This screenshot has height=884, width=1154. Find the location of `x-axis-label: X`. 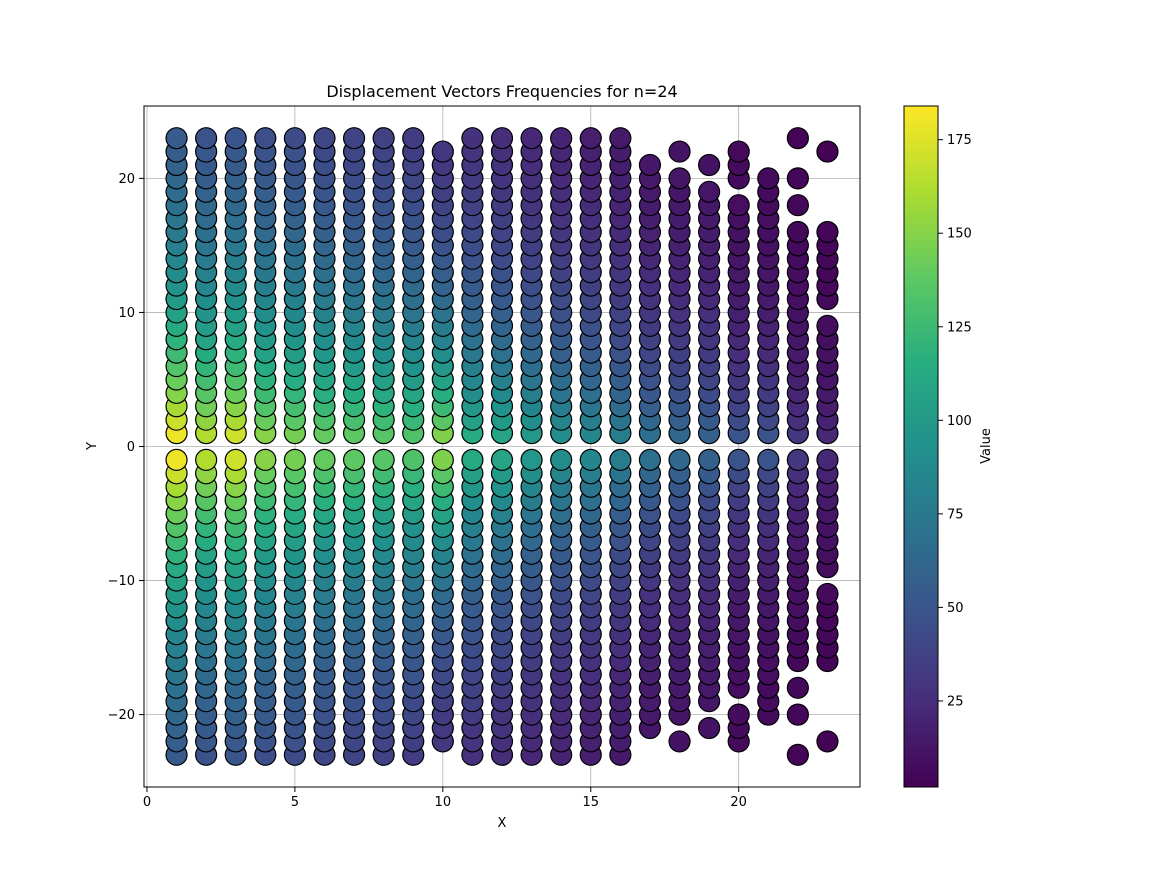

x-axis-label: X is located at coordinates (502, 823).